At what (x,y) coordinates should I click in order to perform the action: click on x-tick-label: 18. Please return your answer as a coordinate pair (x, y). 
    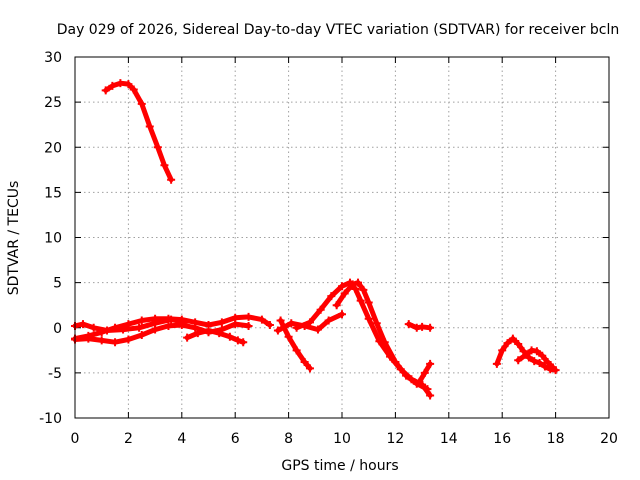
    Looking at the image, I should click on (556, 439).